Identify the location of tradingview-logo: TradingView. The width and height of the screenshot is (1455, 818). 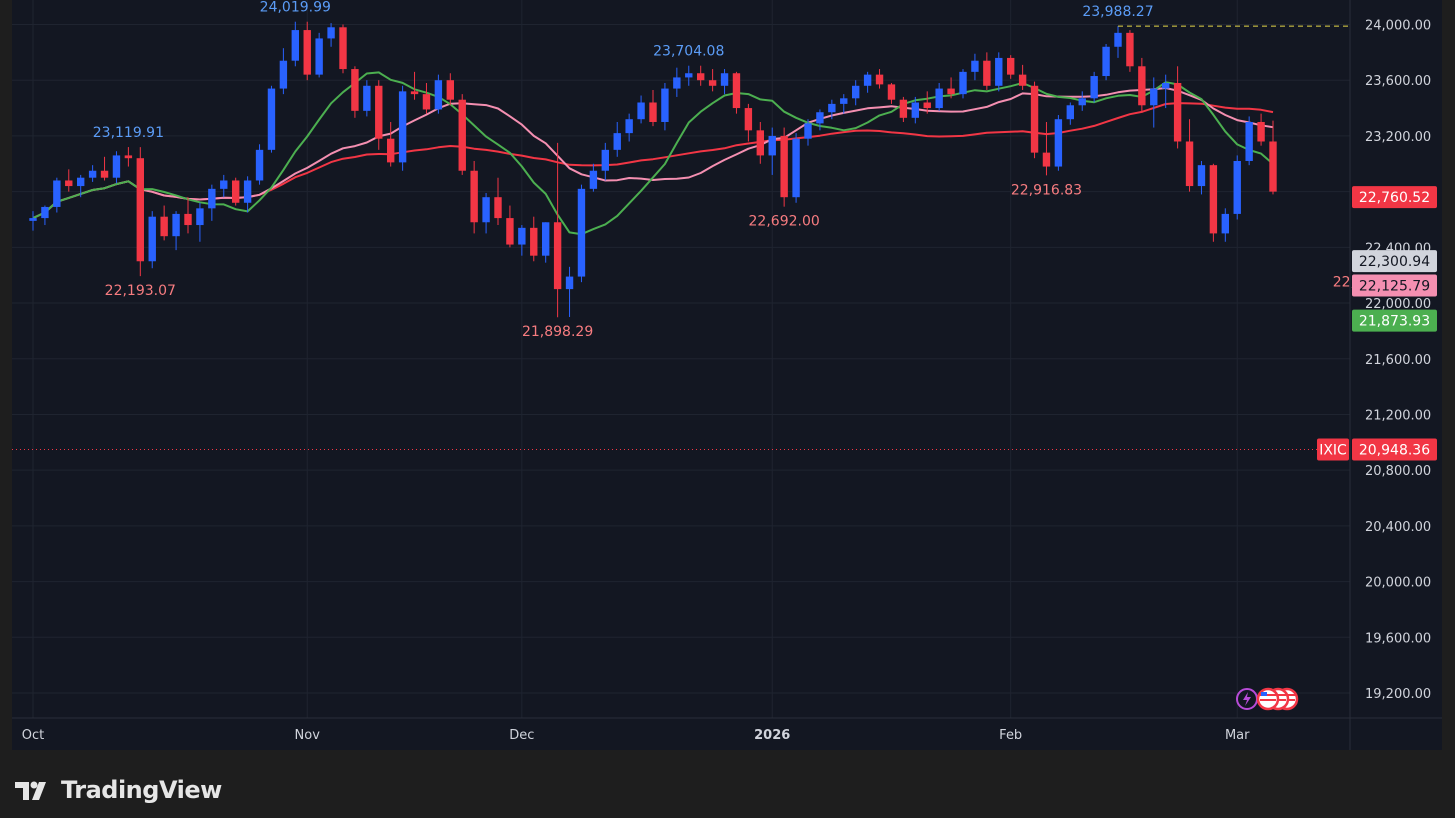
(118, 790).